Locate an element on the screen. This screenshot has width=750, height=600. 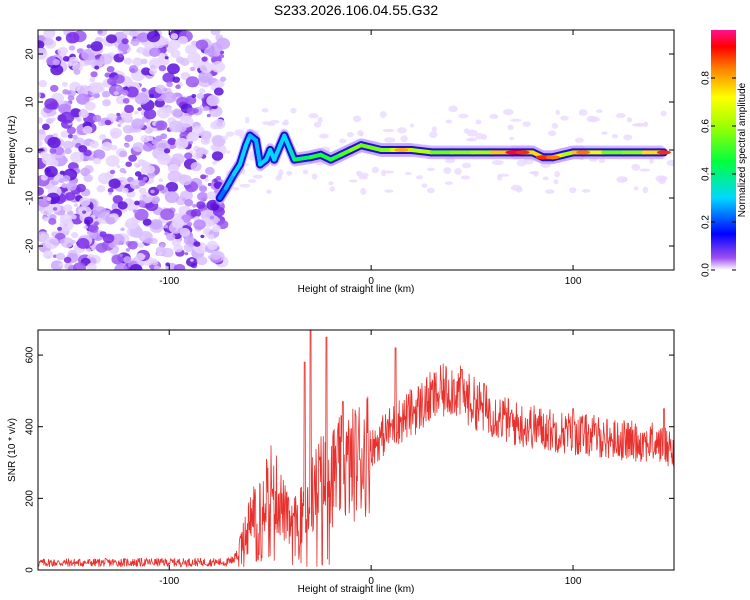
y-tick-label: 0 is located at coordinates (30, 150).